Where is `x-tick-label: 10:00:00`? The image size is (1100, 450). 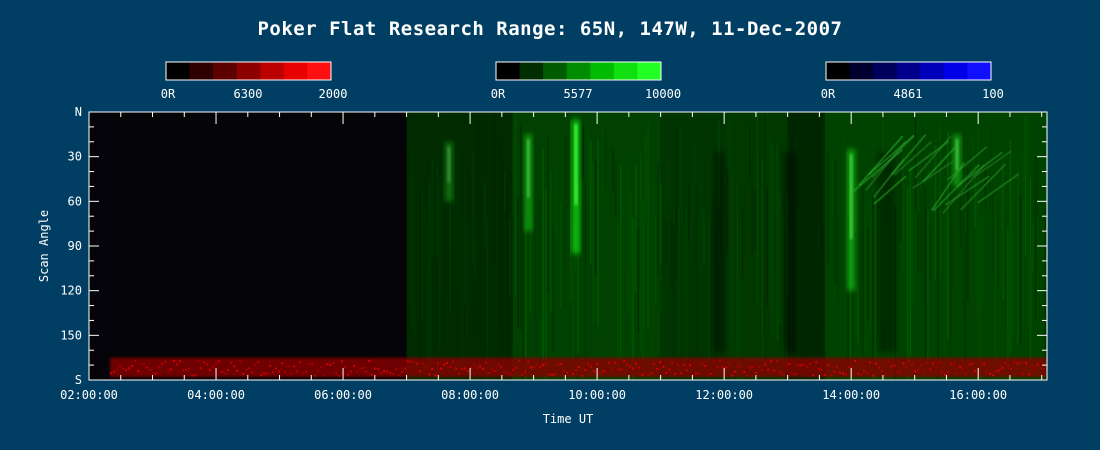
x-tick-label: 10:00:00 is located at coordinates (597, 395).